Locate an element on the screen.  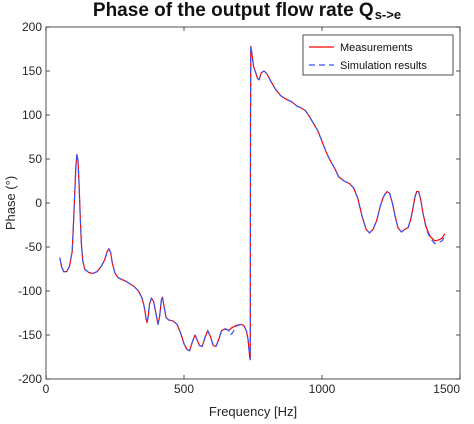
x-axis-label: Frequency [Hz] is located at coordinates (253, 411).